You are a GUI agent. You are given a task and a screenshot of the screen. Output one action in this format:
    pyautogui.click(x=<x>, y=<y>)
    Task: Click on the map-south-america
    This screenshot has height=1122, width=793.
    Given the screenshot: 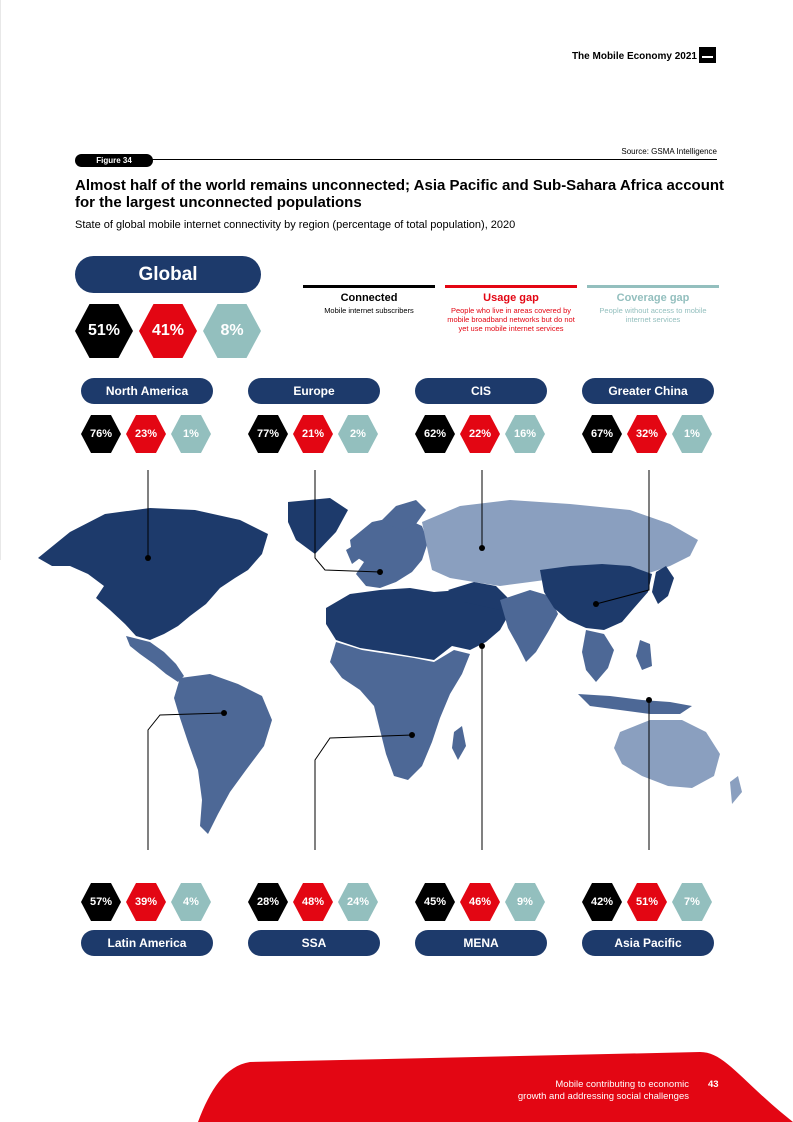 What is the action you would take?
    pyautogui.click(x=223, y=754)
    